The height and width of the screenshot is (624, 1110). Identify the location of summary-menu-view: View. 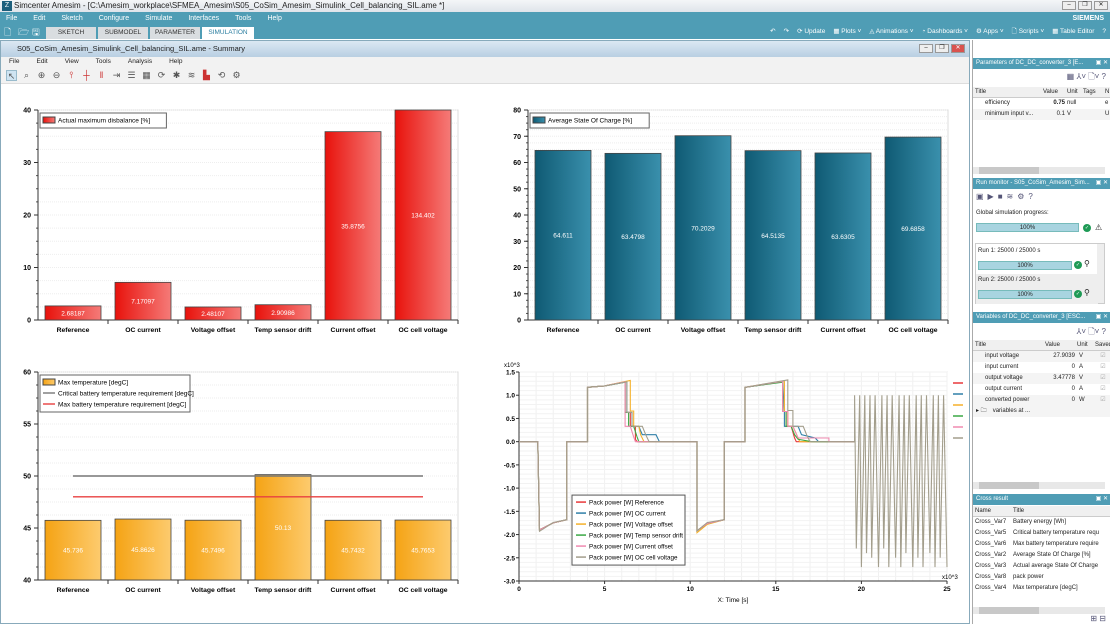
(71, 61).